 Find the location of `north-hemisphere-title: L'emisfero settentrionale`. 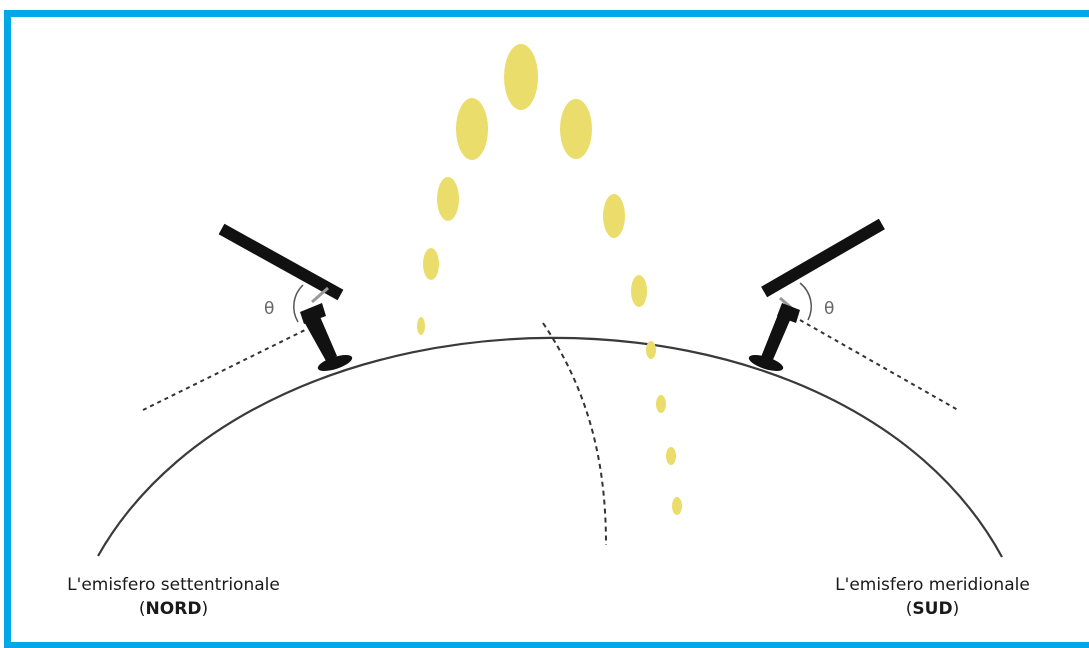

north-hemisphere-title: L'emisfero settentrionale is located at coordinates (173, 585).